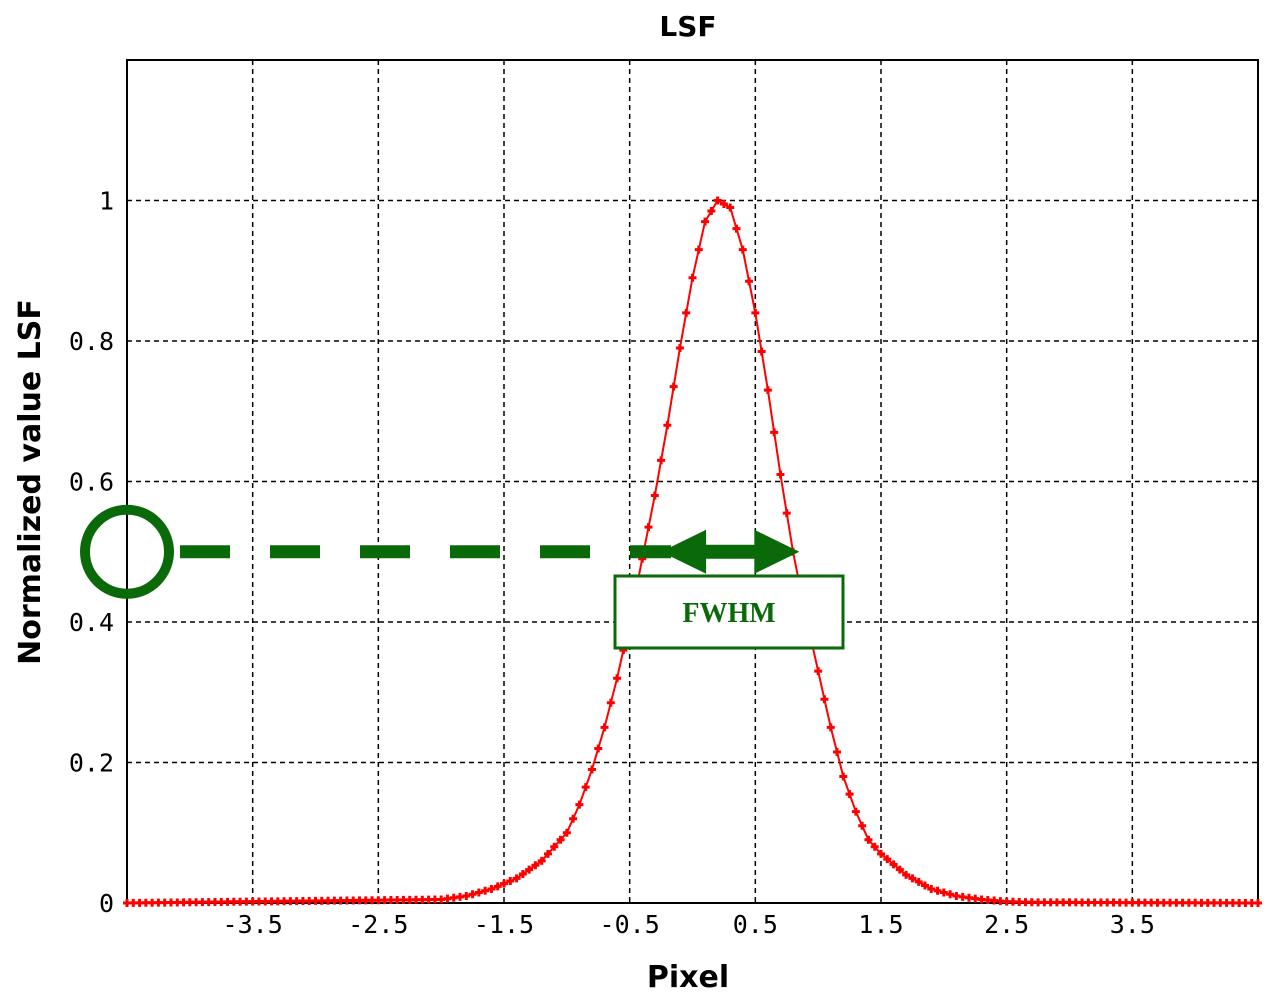 This screenshot has width=1282, height=1000. I want to click on x-axis-label: Pixel, so click(688, 977).